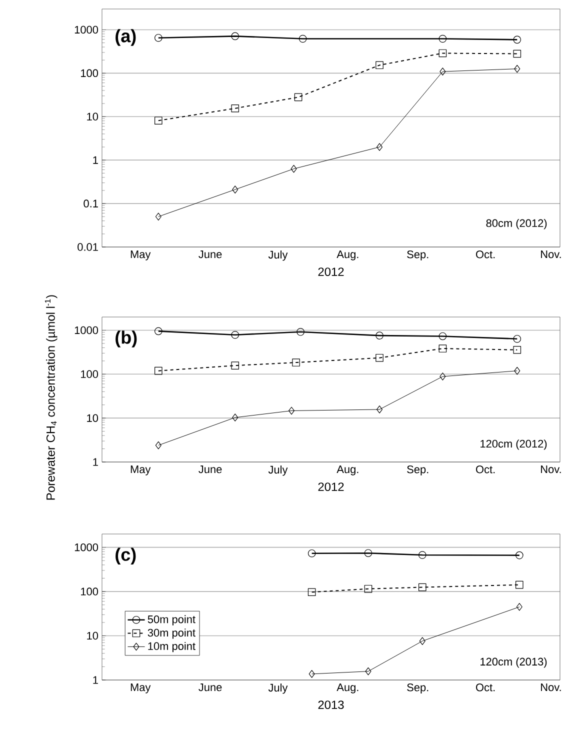  I want to click on y-tick-label: 0.1, so click(91, 204).